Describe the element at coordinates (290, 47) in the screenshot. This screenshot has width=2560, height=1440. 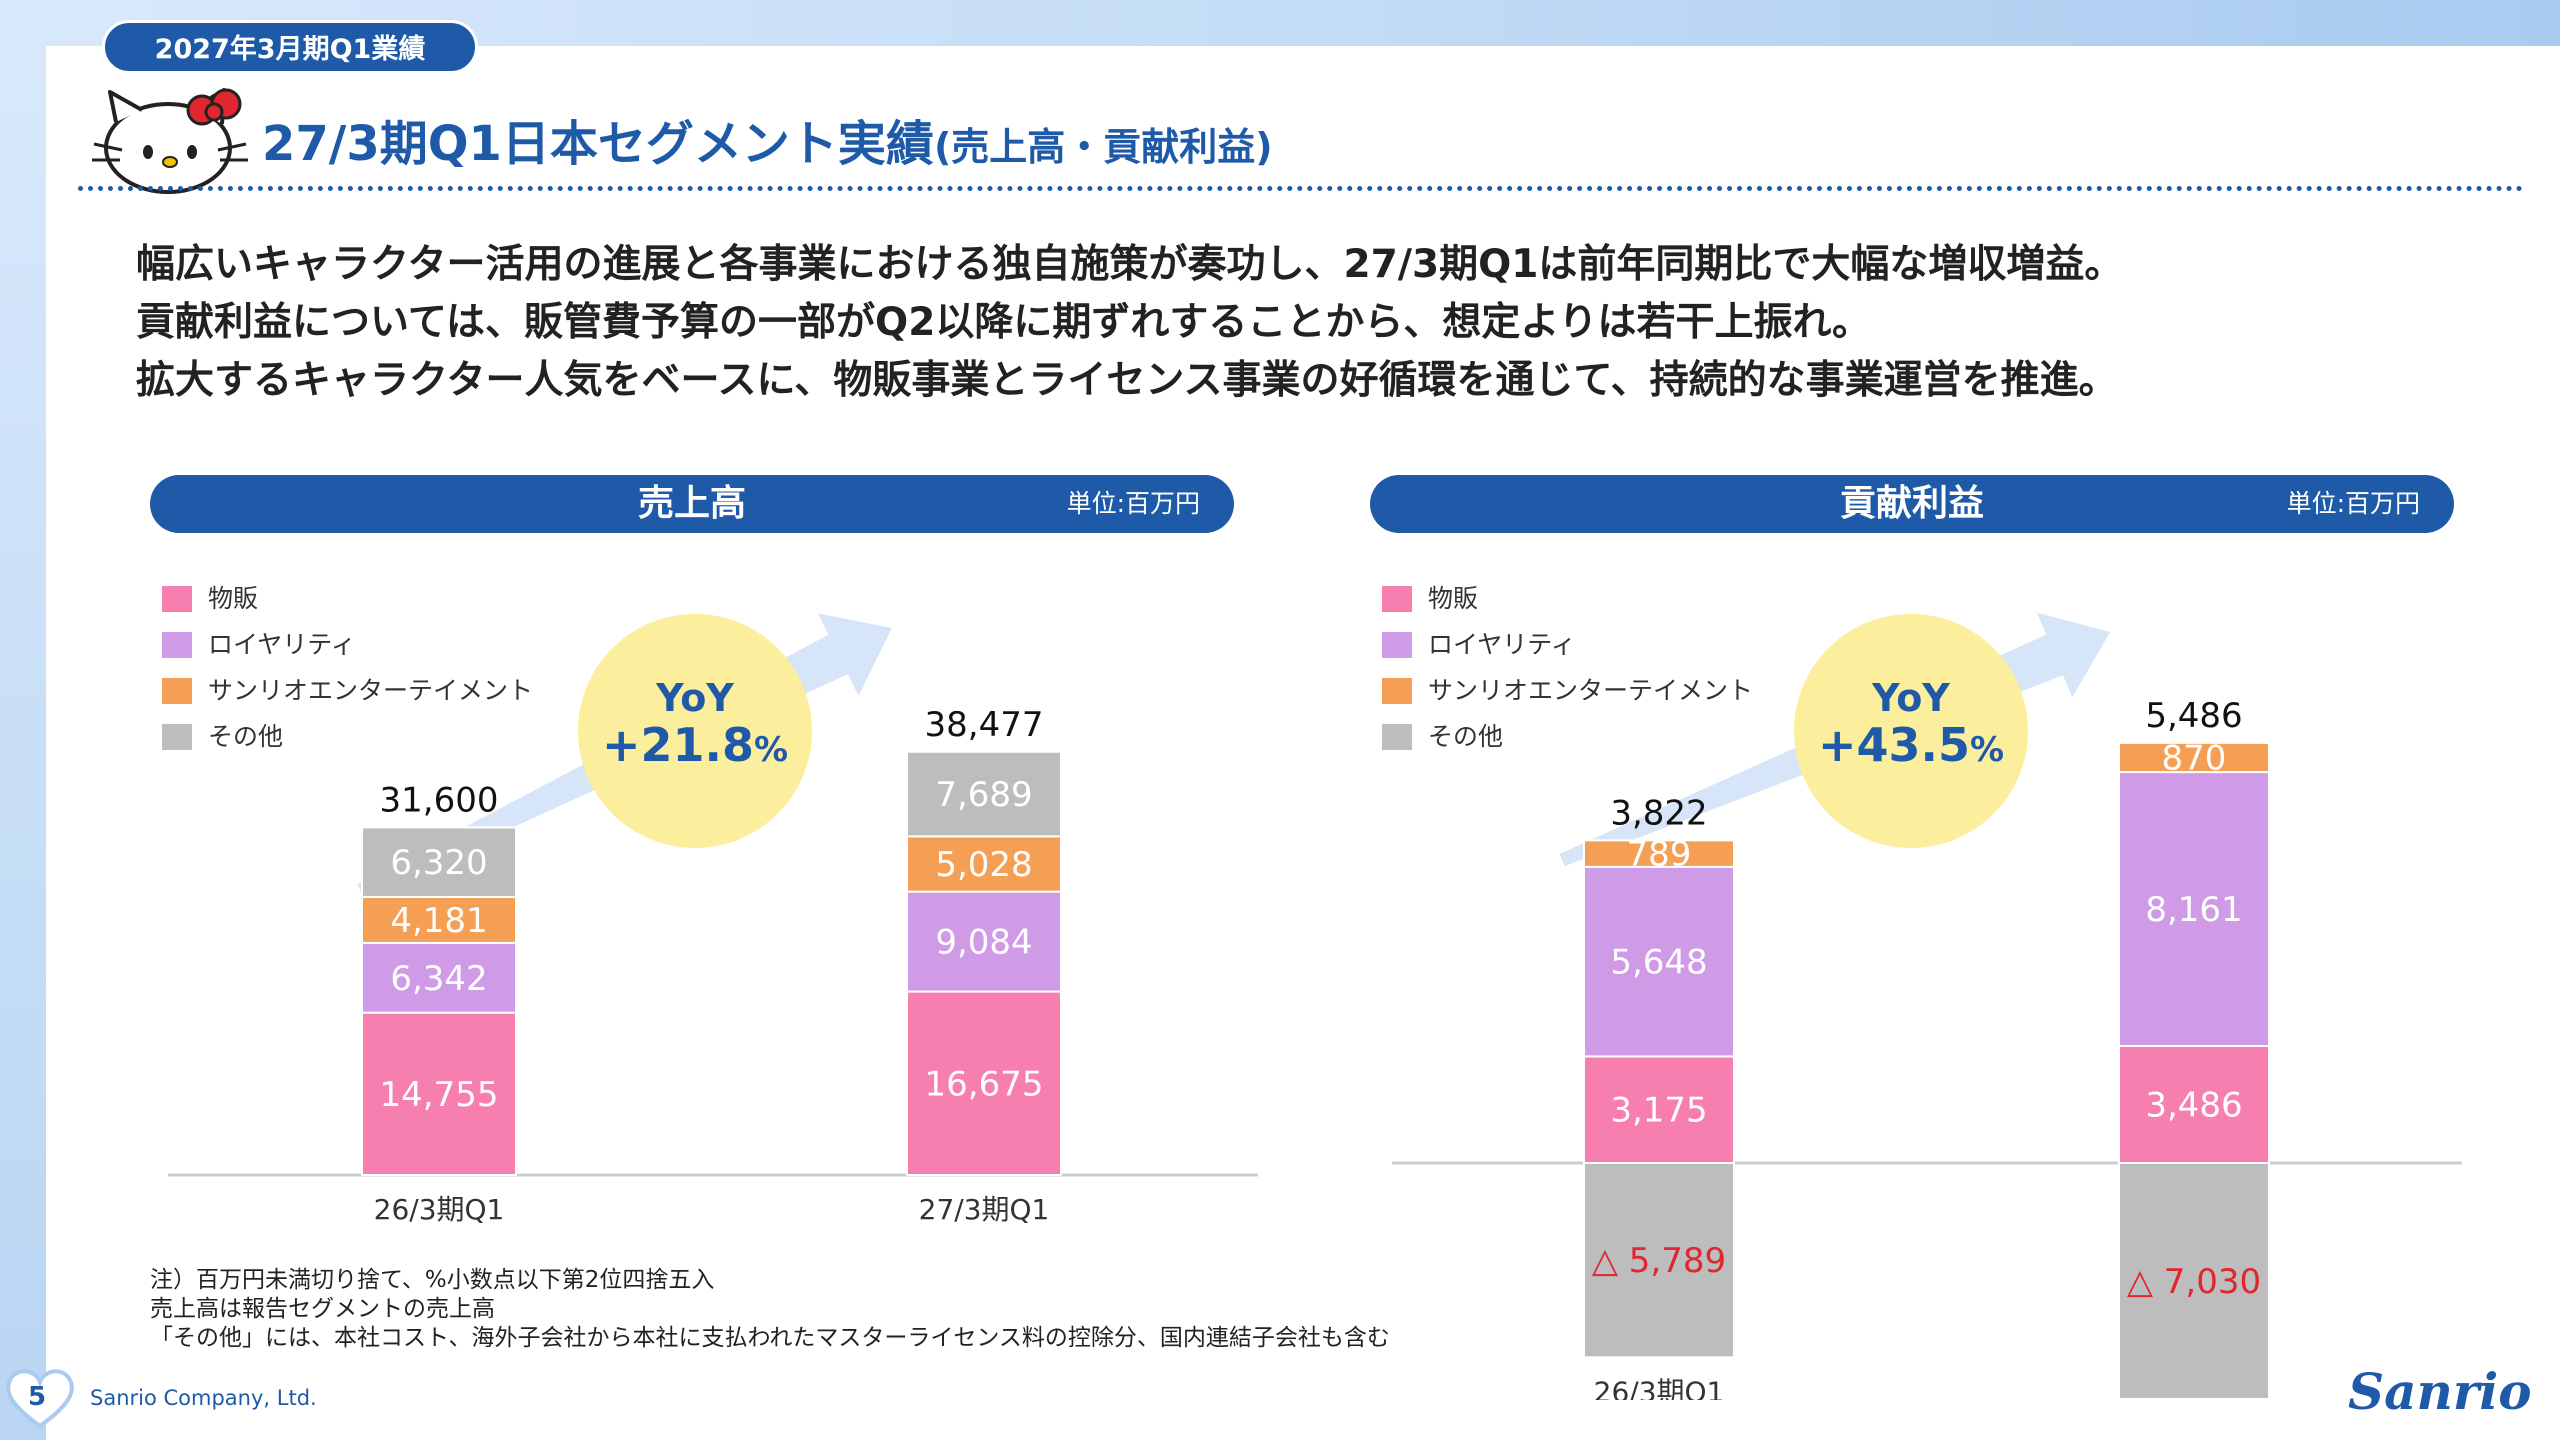
I see `period-label: 2027年3月期Q1業績` at that location.